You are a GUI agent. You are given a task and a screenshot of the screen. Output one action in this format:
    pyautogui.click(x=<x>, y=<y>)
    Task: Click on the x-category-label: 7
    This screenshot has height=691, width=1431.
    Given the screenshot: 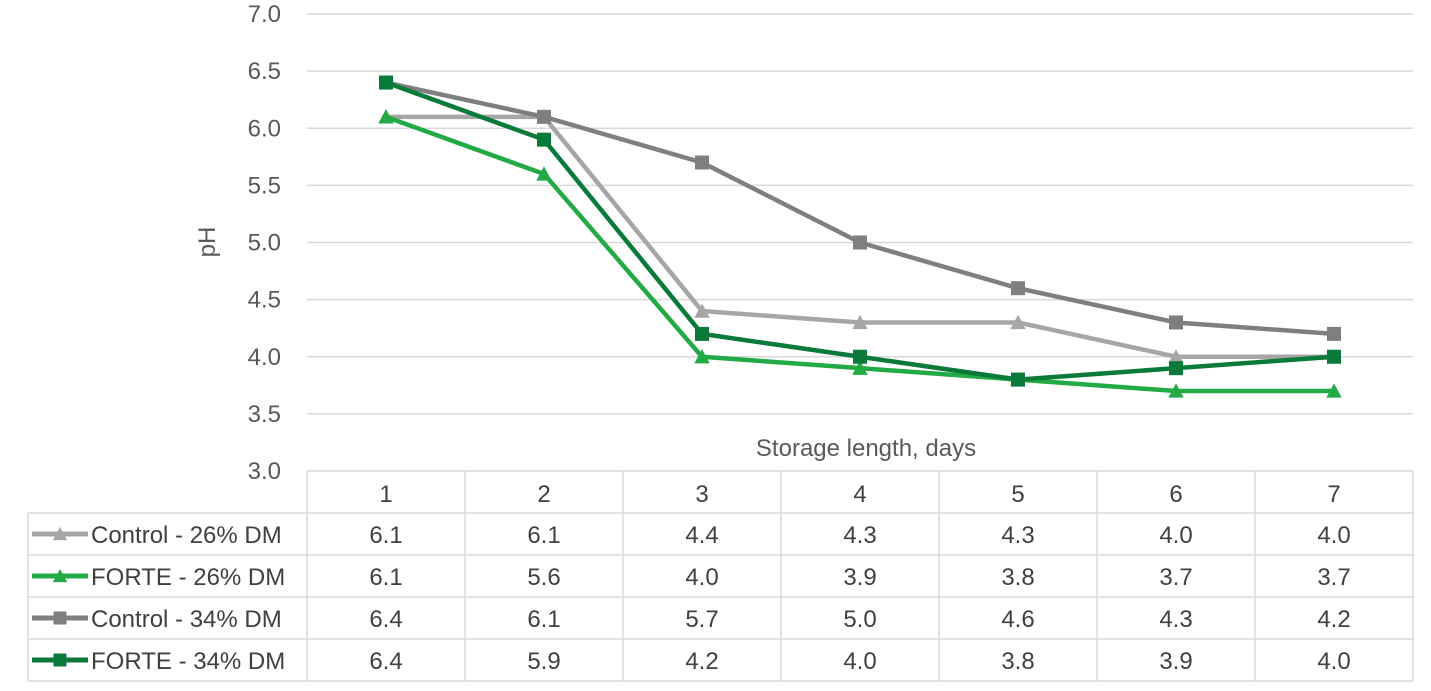 What is the action you would take?
    pyautogui.click(x=1333, y=494)
    